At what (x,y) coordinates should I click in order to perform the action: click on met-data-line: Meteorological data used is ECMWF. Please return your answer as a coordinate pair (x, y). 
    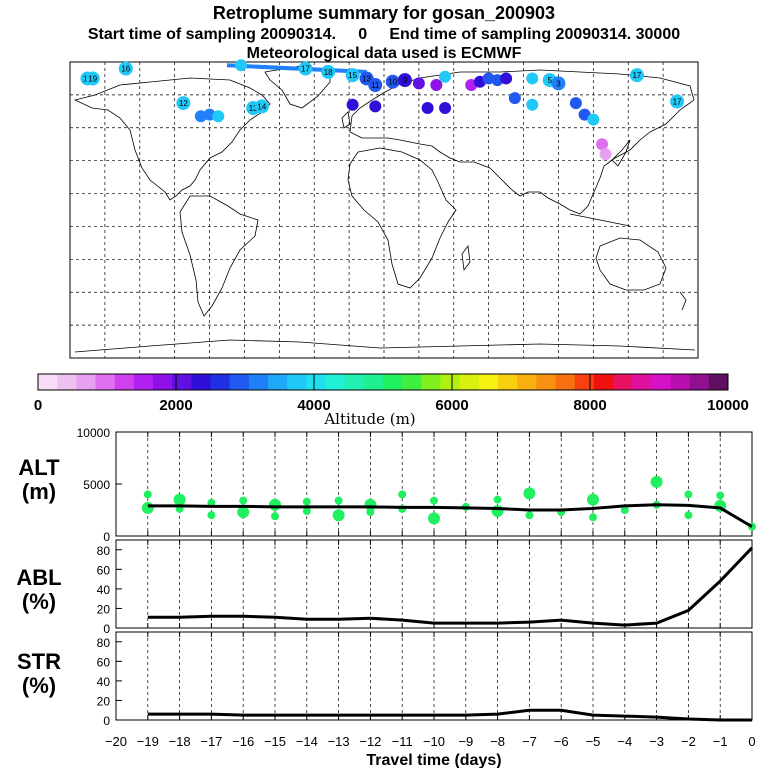
    Looking at the image, I should click on (384, 53).